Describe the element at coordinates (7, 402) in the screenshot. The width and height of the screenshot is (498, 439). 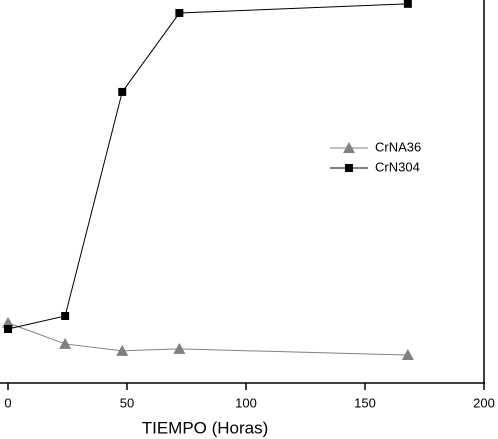
I see `x-tick-label: 0` at that location.